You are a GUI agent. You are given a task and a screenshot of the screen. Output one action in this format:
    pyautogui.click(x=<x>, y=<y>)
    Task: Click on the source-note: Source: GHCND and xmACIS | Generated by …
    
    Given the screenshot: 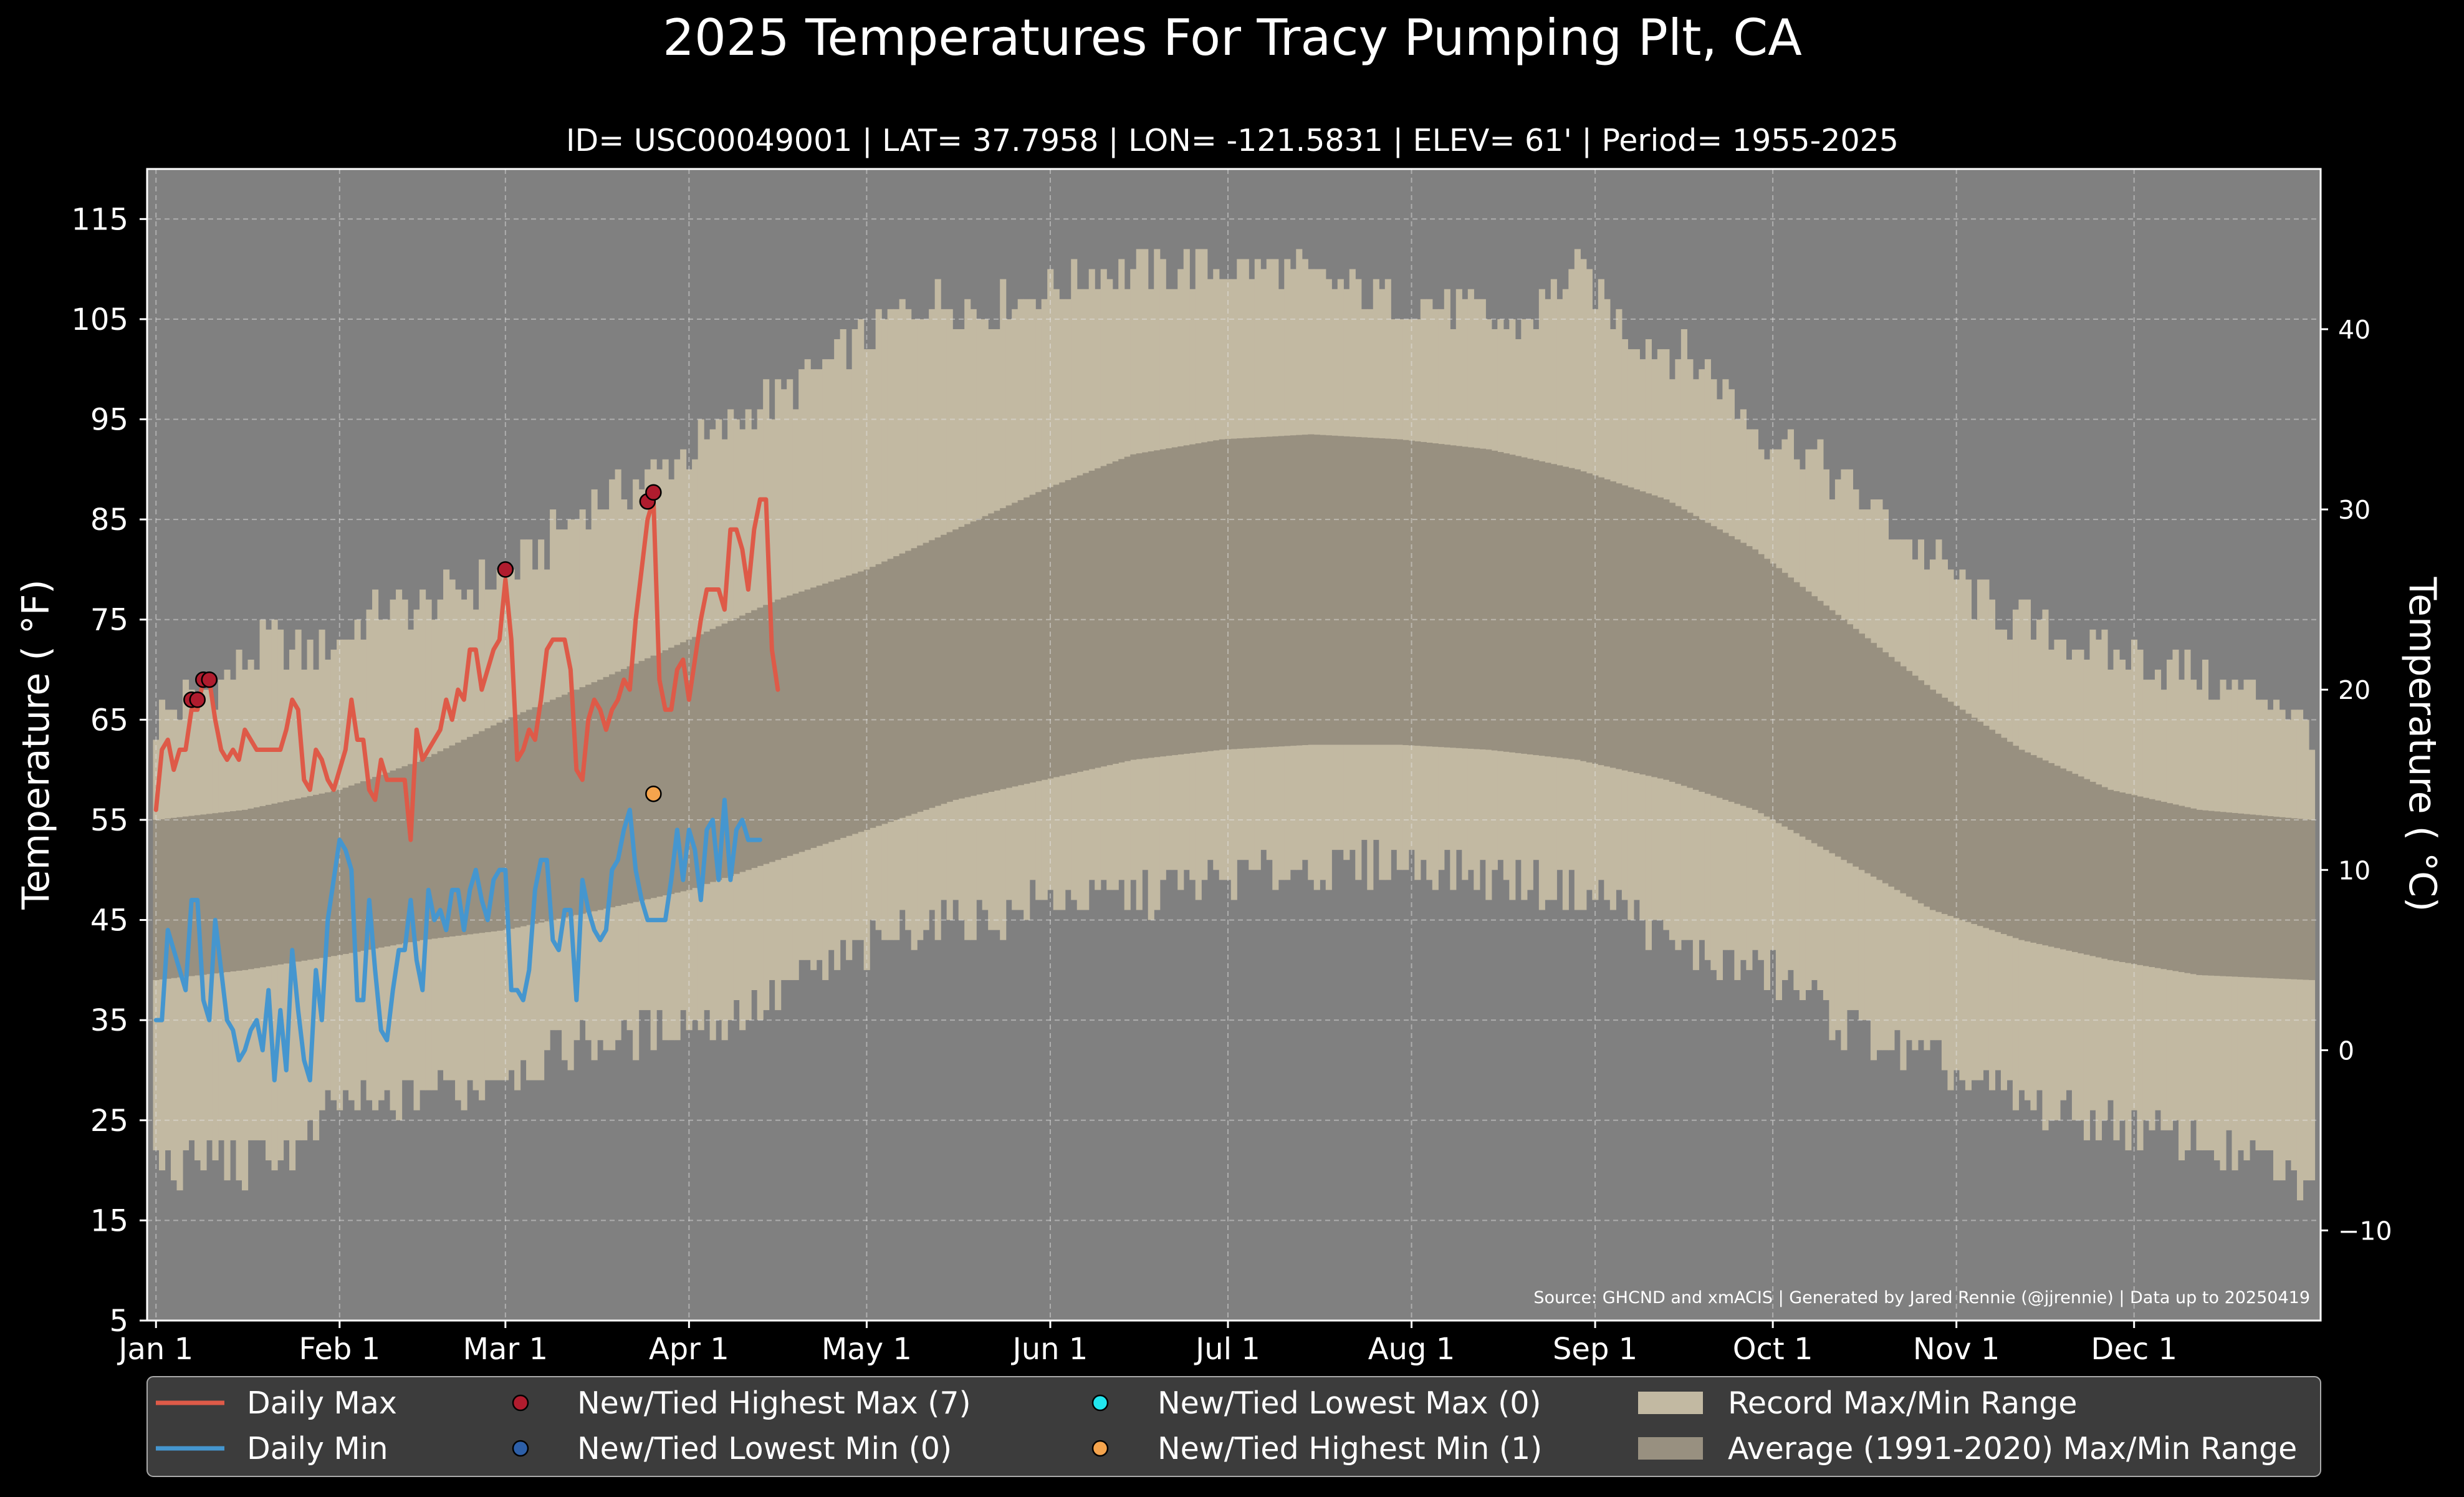 What is the action you would take?
    pyautogui.click(x=1921, y=1297)
    